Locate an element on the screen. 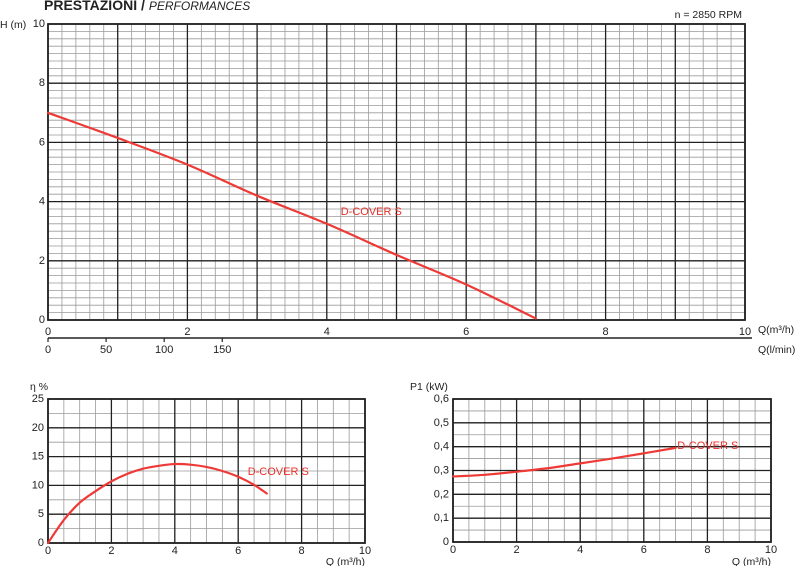  y-tick-label: 5 is located at coordinates (41, 514).